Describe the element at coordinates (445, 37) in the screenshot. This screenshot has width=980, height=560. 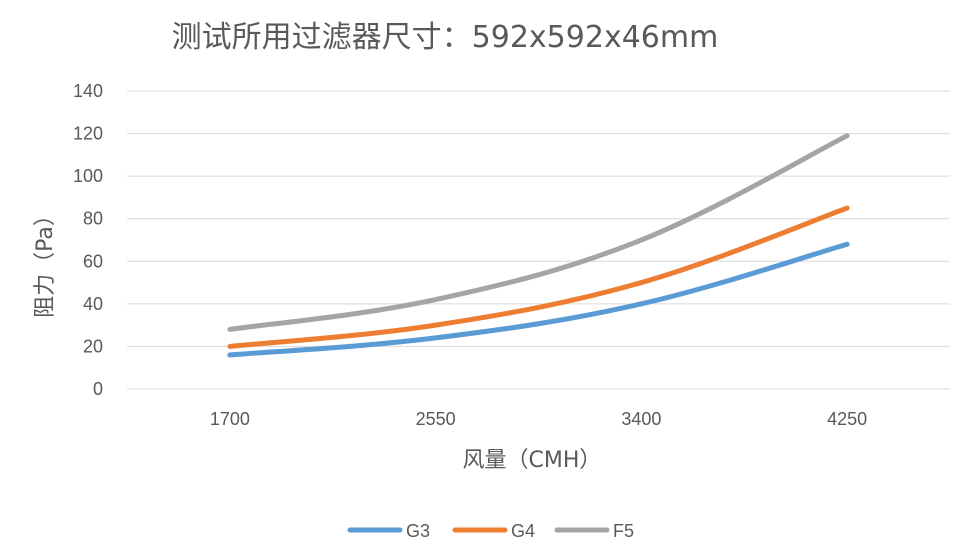
I see `chart-title: 测试所用过滤器尺寸：592x592x46mm` at that location.